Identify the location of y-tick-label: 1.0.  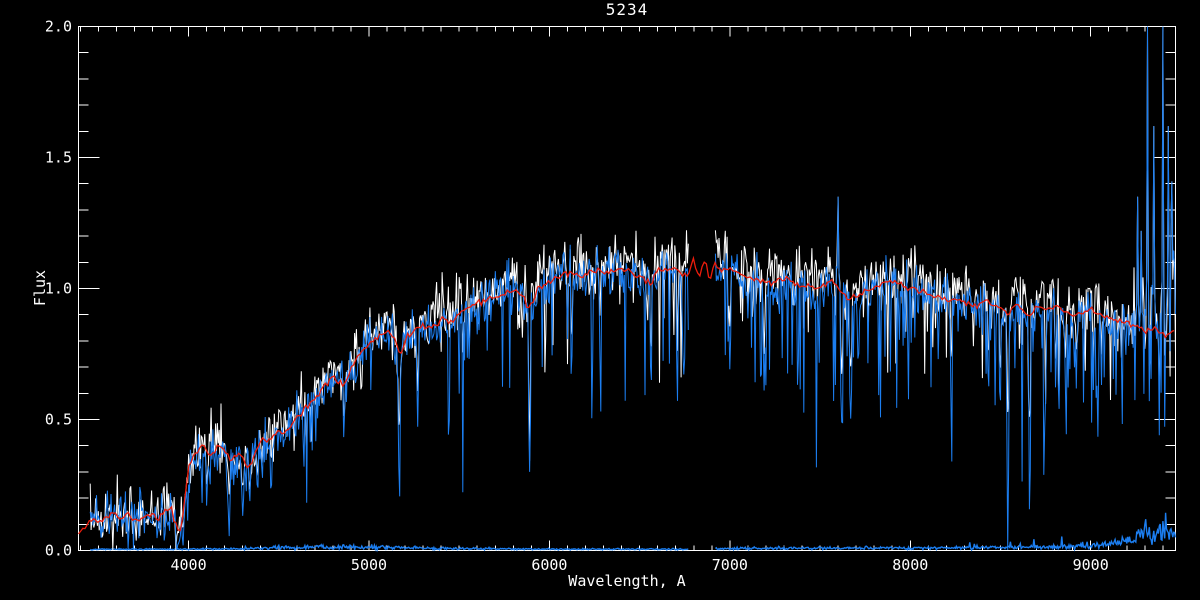
(58, 289).